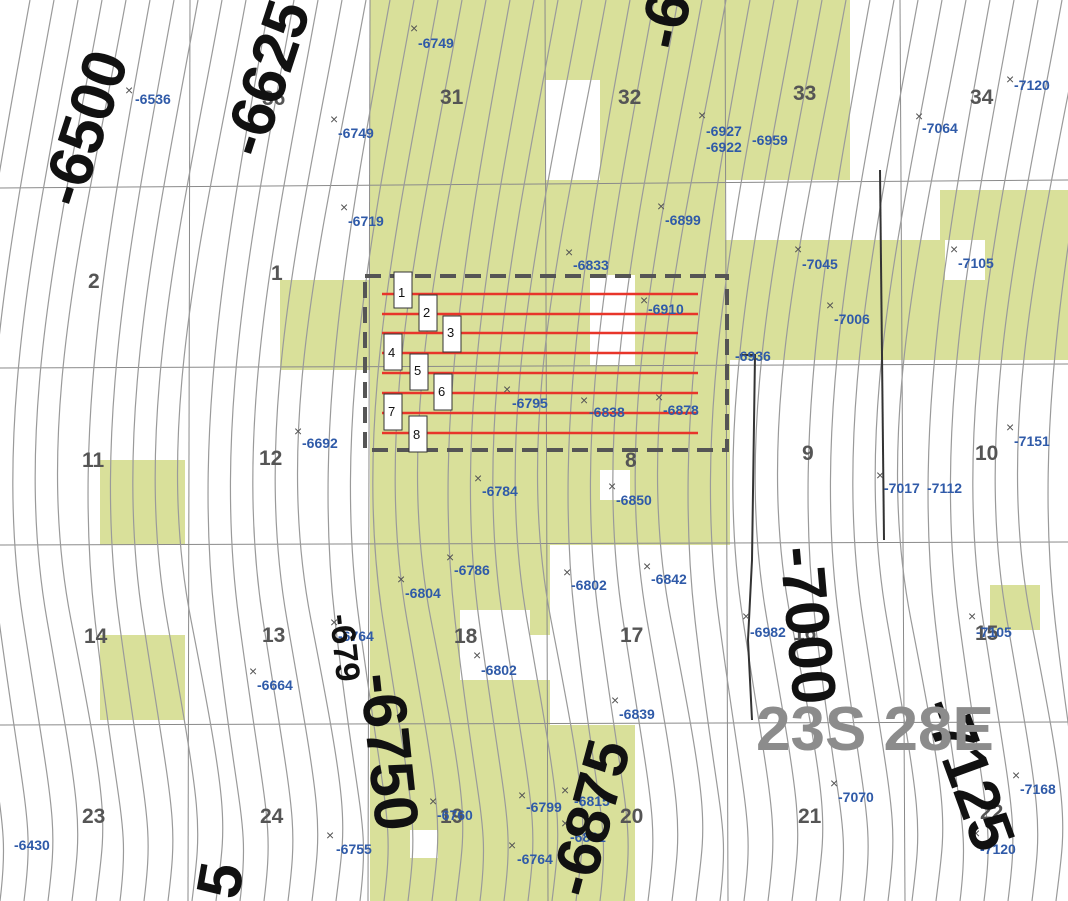  I want to click on well-marker: ×-7006, so click(848, 312).